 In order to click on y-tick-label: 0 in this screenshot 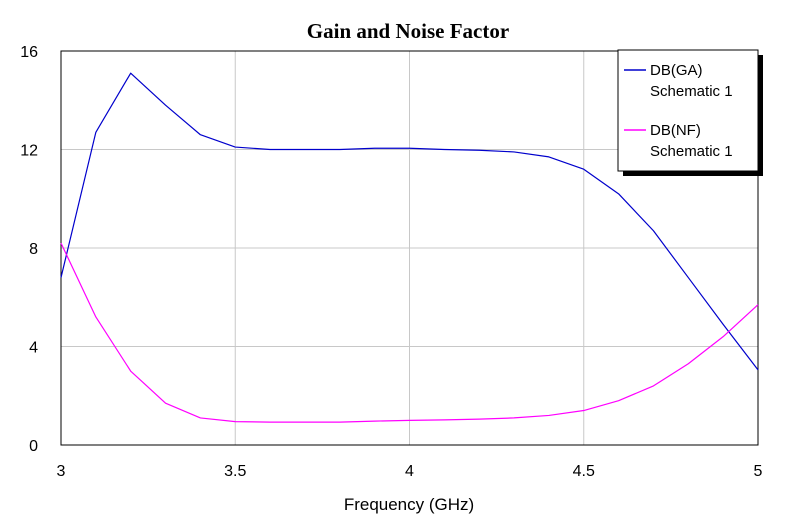, I will do `click(33, 446)`.